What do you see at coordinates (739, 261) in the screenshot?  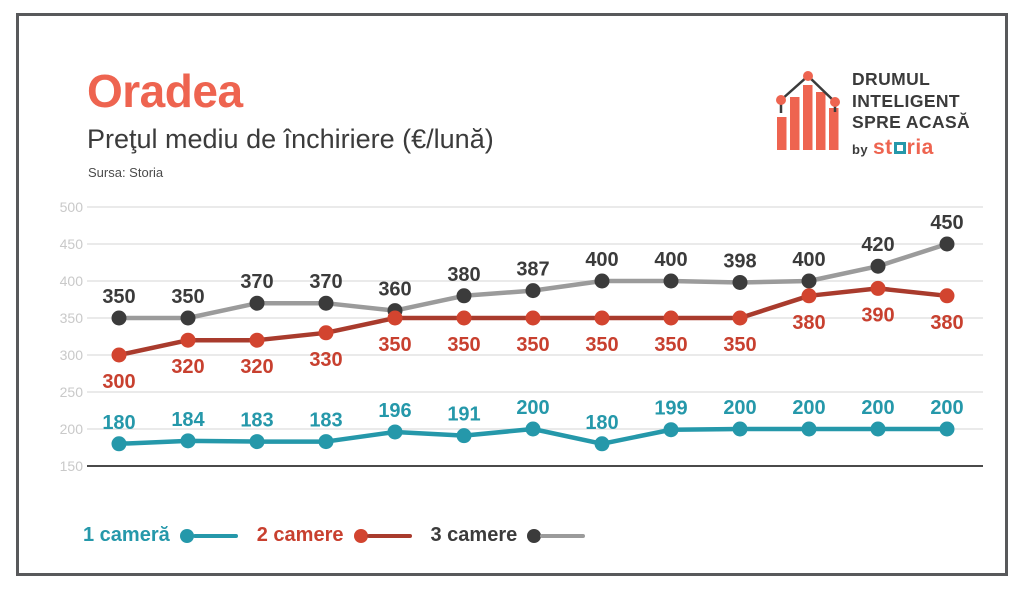 I see `data-label: 398` at bounding box center [739, 261].